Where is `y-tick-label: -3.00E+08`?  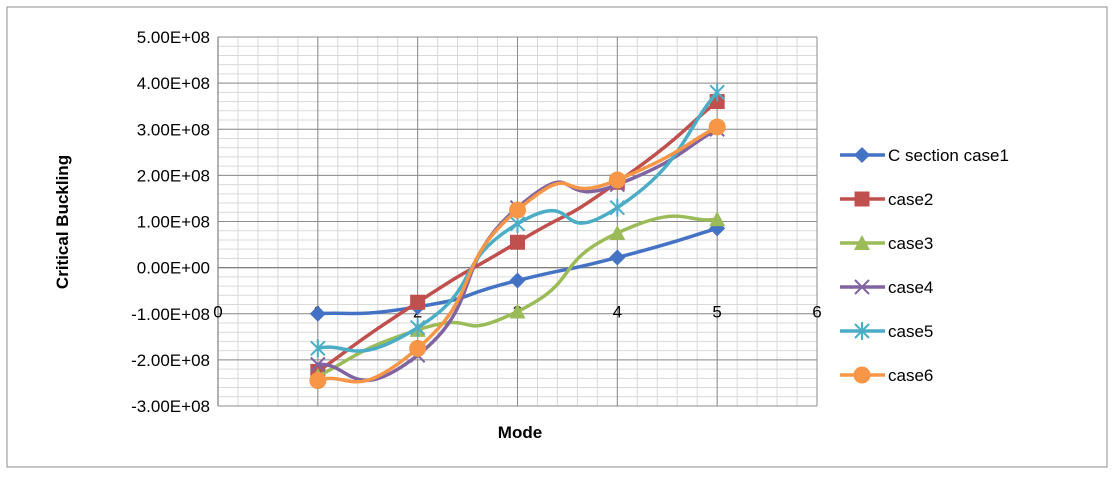 y-tick-label: -3.00E+08 is located at coordinates (170, 406).